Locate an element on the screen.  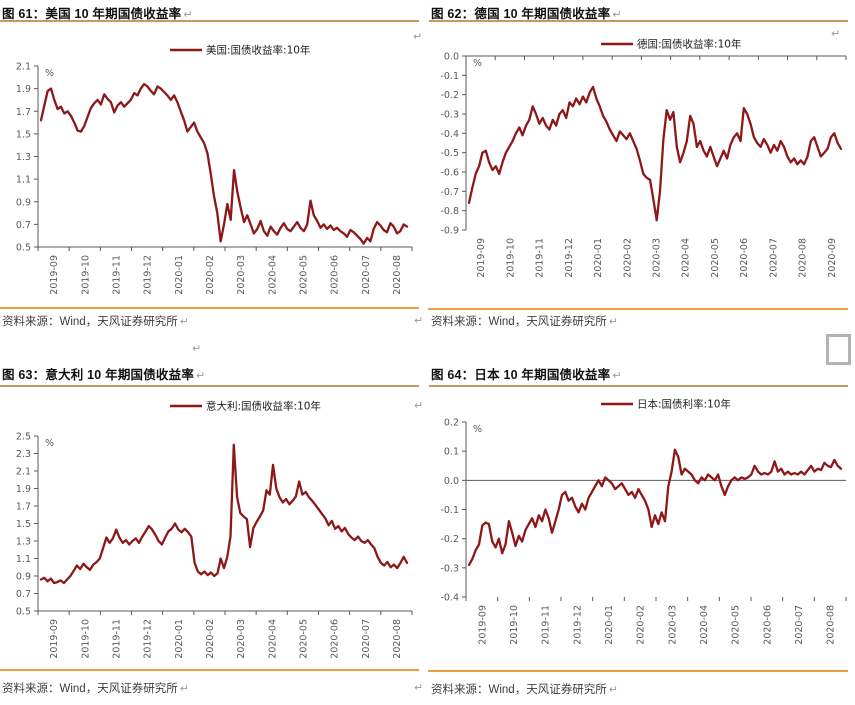
svg-text: 1.9 is located at coordinates (23, 489).